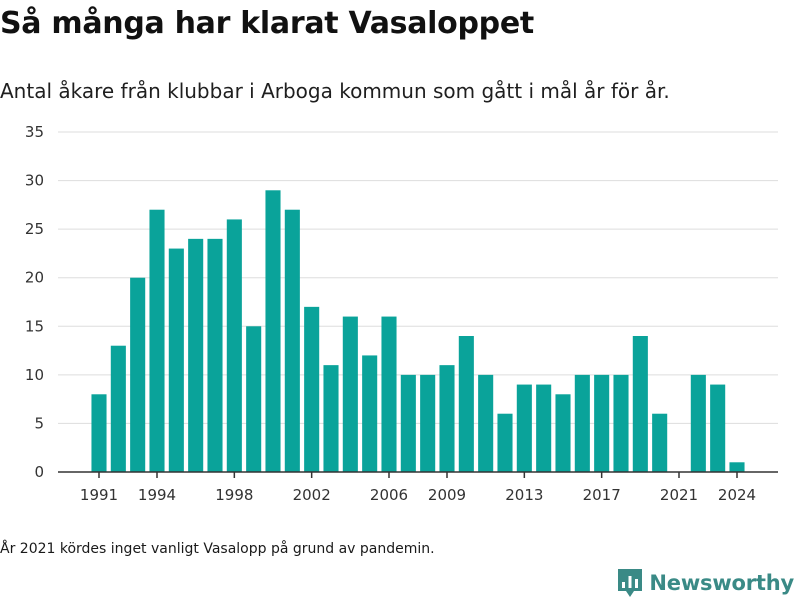 This screenshot has height=600, width=800. I want to click on y-tick-label: 15, so click(34, 326).